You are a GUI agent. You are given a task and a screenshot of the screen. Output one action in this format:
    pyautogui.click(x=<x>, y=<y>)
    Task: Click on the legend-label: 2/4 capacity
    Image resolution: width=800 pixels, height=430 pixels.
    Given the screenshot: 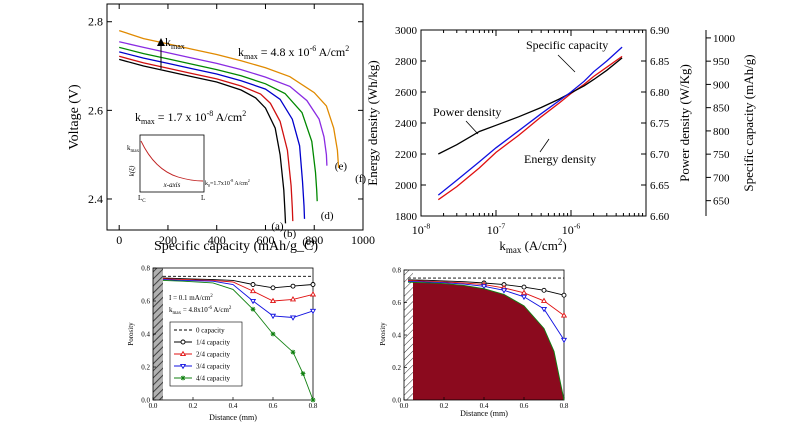 What is the action you would take?
    pyautogui.click(x=213, y=355)
    